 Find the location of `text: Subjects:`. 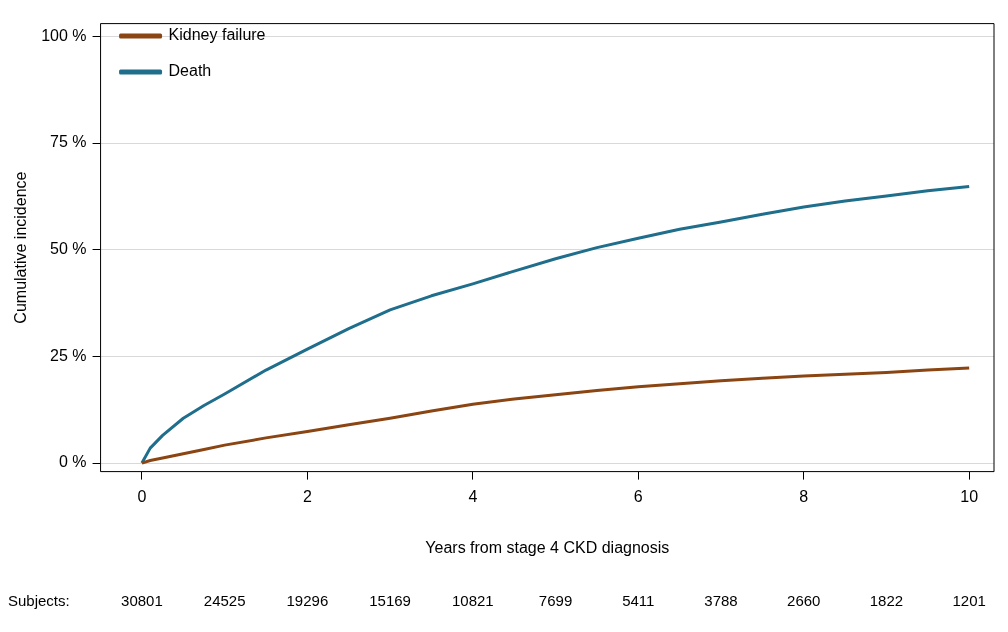

text: Subjects: is located at coordinates (39, 600).